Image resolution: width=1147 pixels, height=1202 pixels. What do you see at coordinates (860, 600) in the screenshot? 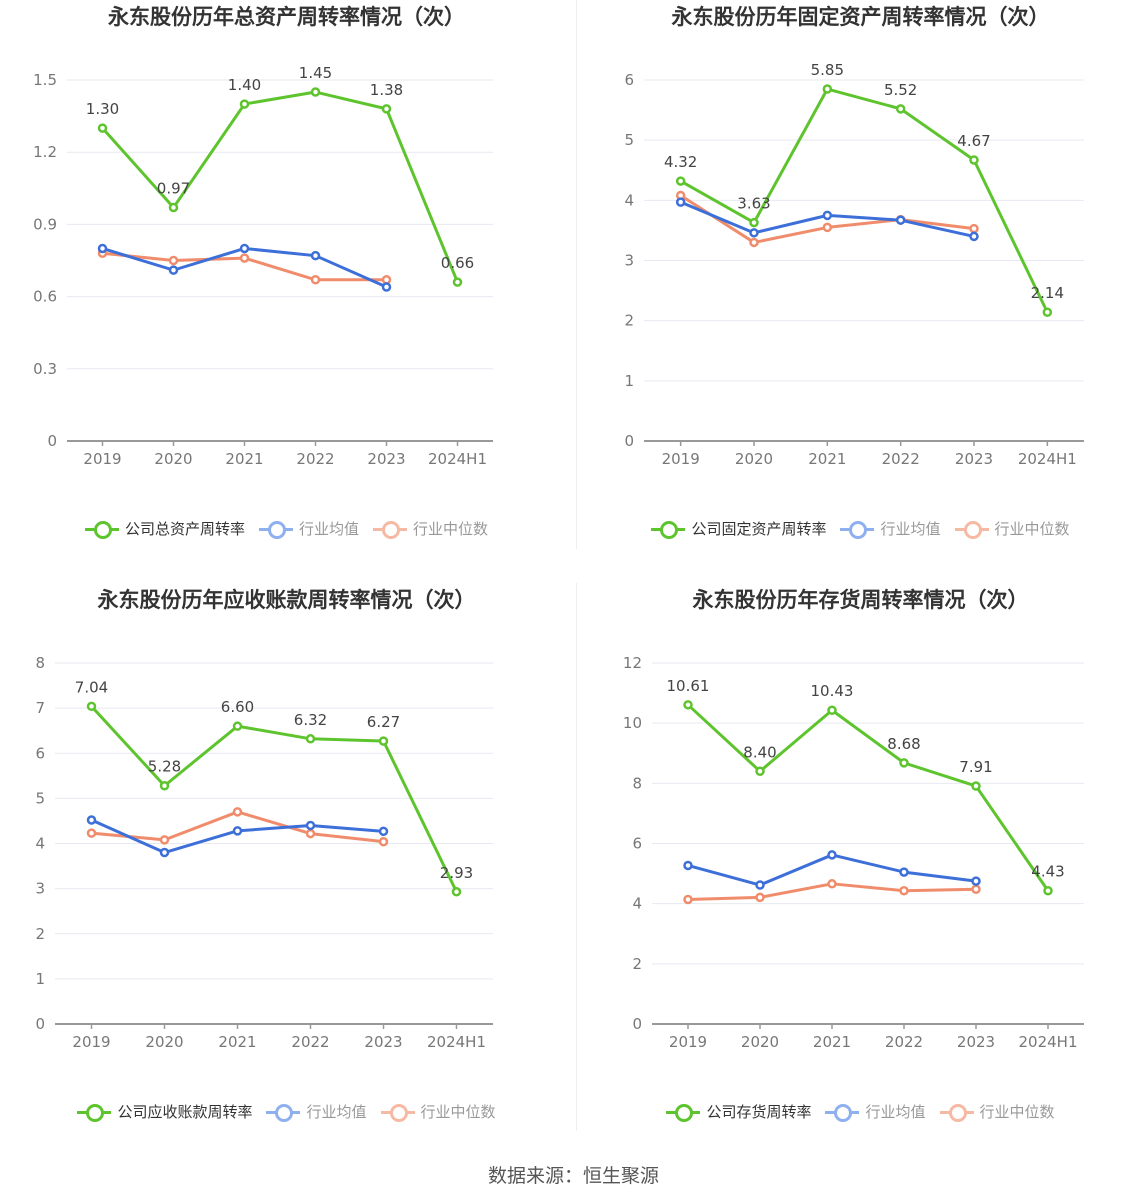
I see `chart-title: 永东股份历年存货周转率情况（次）` at bounding box center [860, 600].